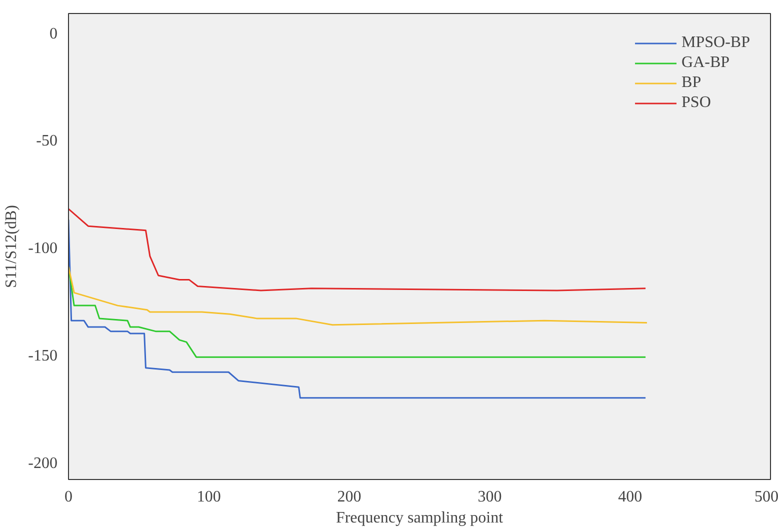  I want to click on legend-label: BP, so click(692, 83).